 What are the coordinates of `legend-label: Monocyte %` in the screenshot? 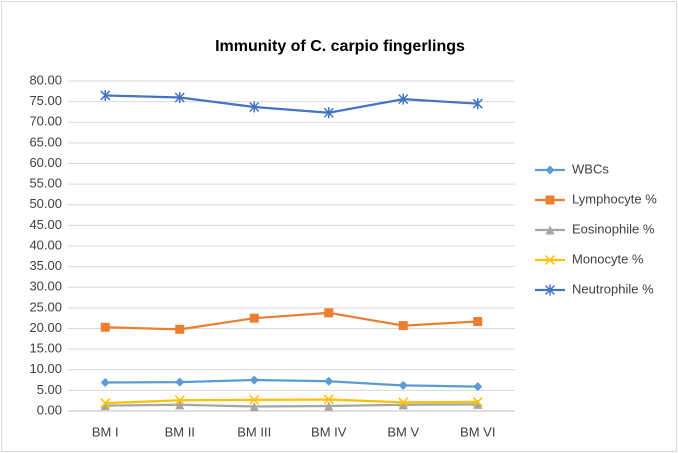 It's located at (608, 258).